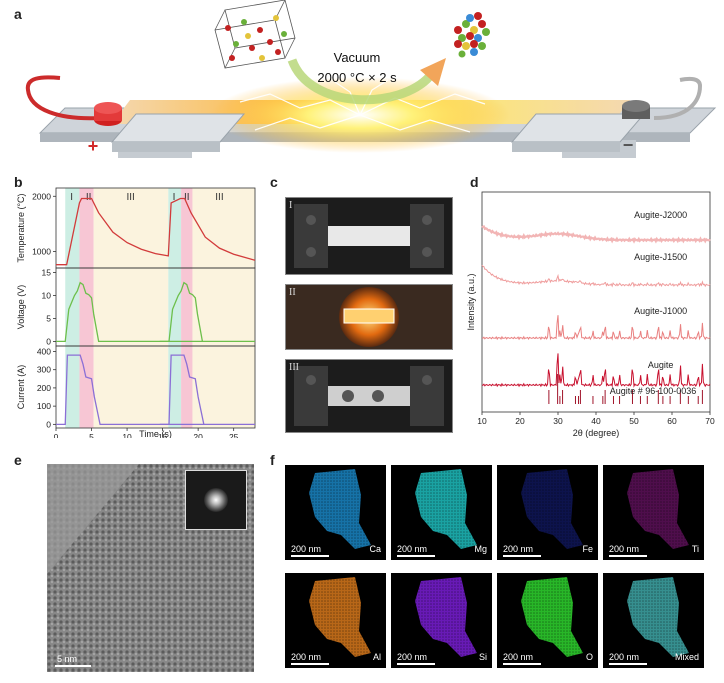 The width and height of the screenshot is (724, 683). What do you see at coordinates (44, 406) in the screenshot?
I see `y-tick-label: 100` at bounding box center [44, 406].